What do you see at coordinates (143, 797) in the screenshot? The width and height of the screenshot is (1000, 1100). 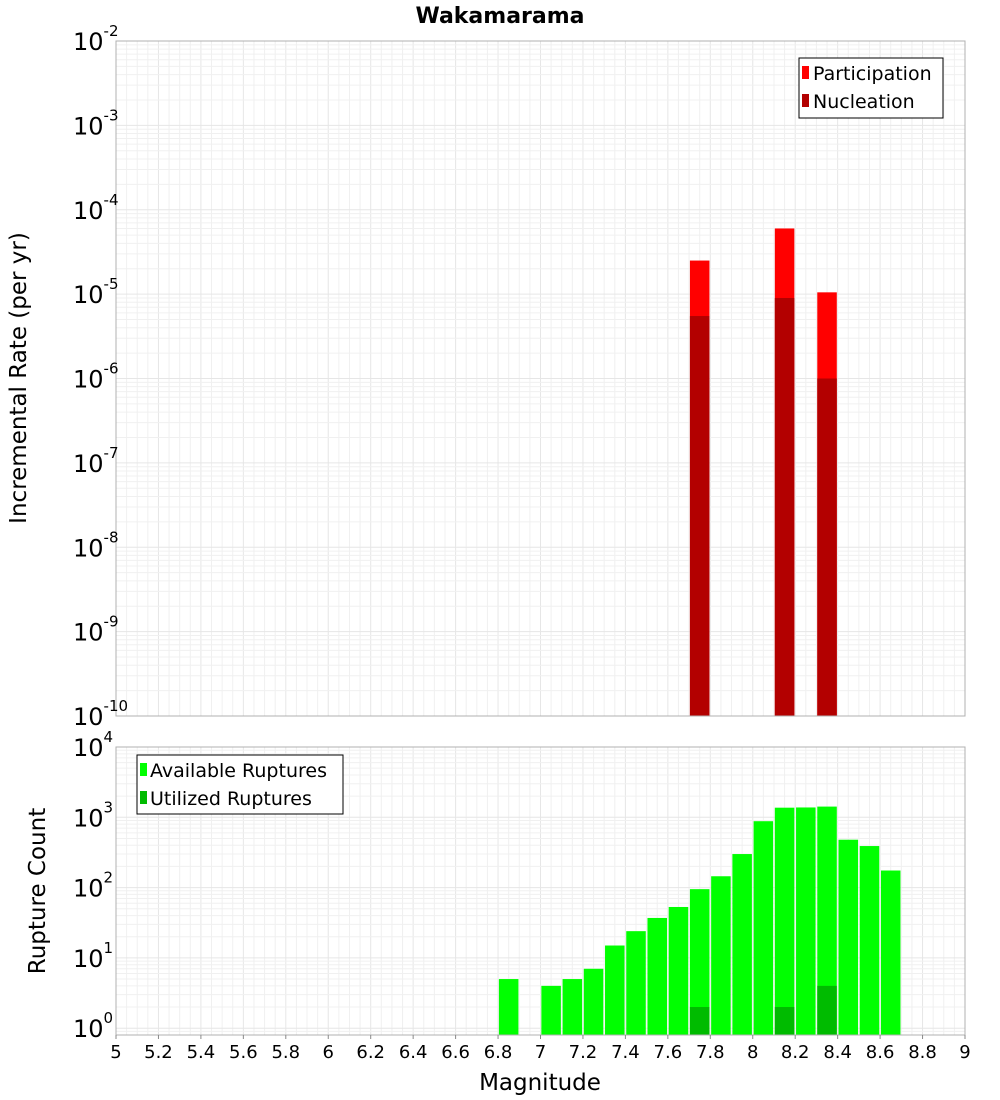 I see `utilized-legend-swatch` at bounding box center [143, 797].